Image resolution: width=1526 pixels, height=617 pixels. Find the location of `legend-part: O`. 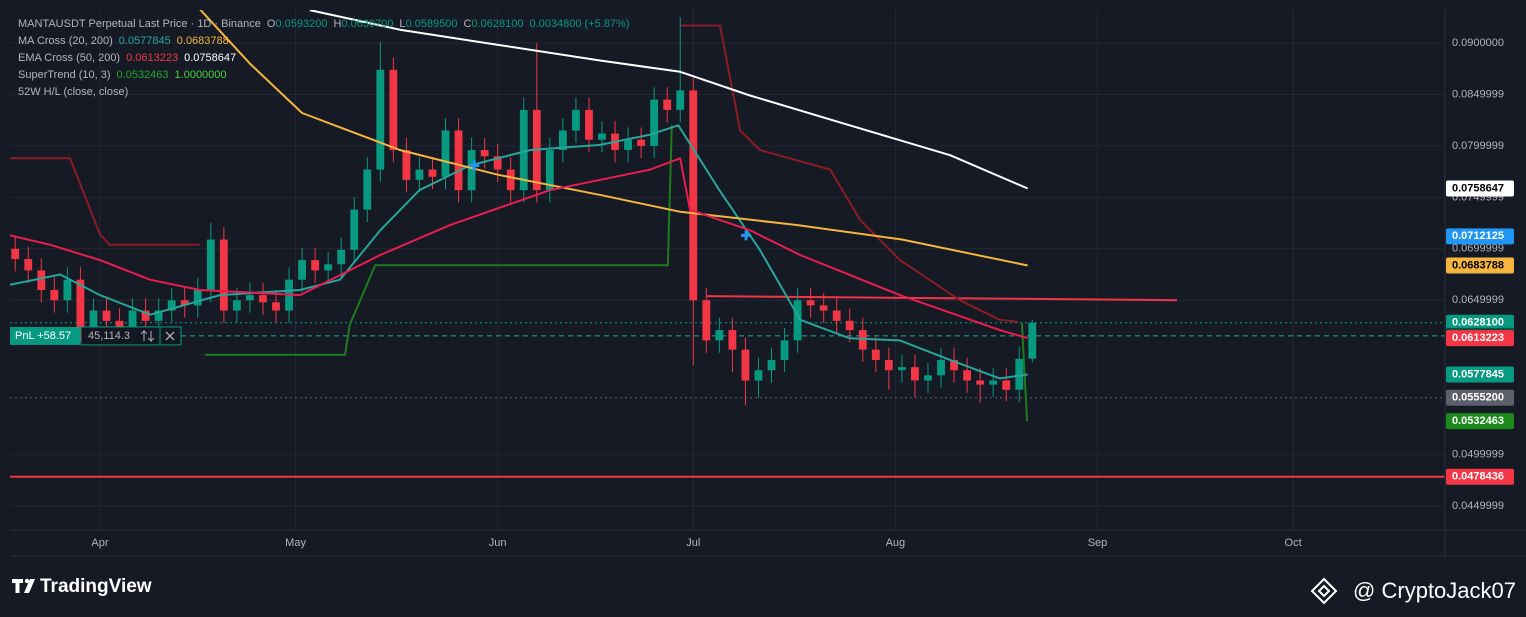

legend-part: O is located at coordinates (271, 24).